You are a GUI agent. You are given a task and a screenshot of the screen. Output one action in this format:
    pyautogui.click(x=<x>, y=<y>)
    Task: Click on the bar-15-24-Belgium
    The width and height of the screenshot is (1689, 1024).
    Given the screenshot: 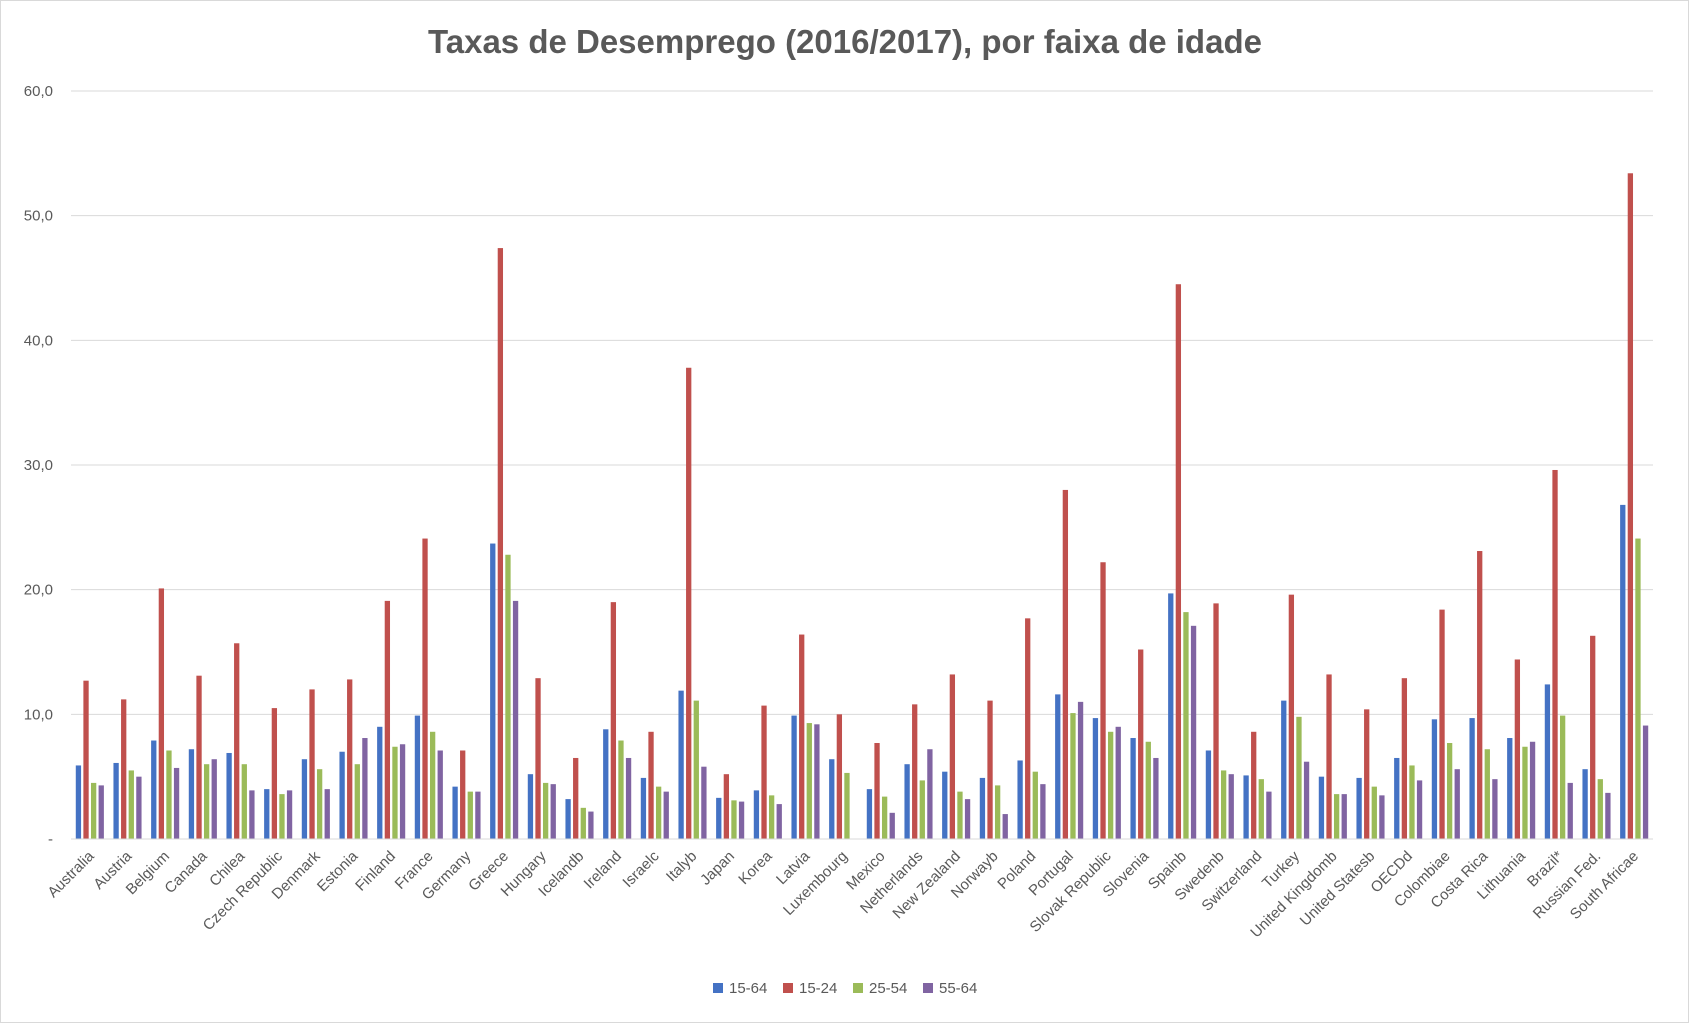 What is the action you would take?
    pyautogui.click(x=161, y=713)
    